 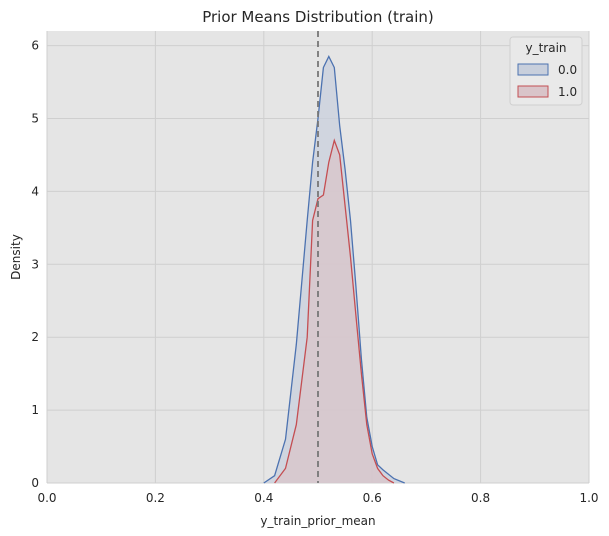 What do you see at coordinates (318, 17) in the screenshot?
I see `chart-title: Prior Means Distribution (train)` at bounding box center [318, 17].